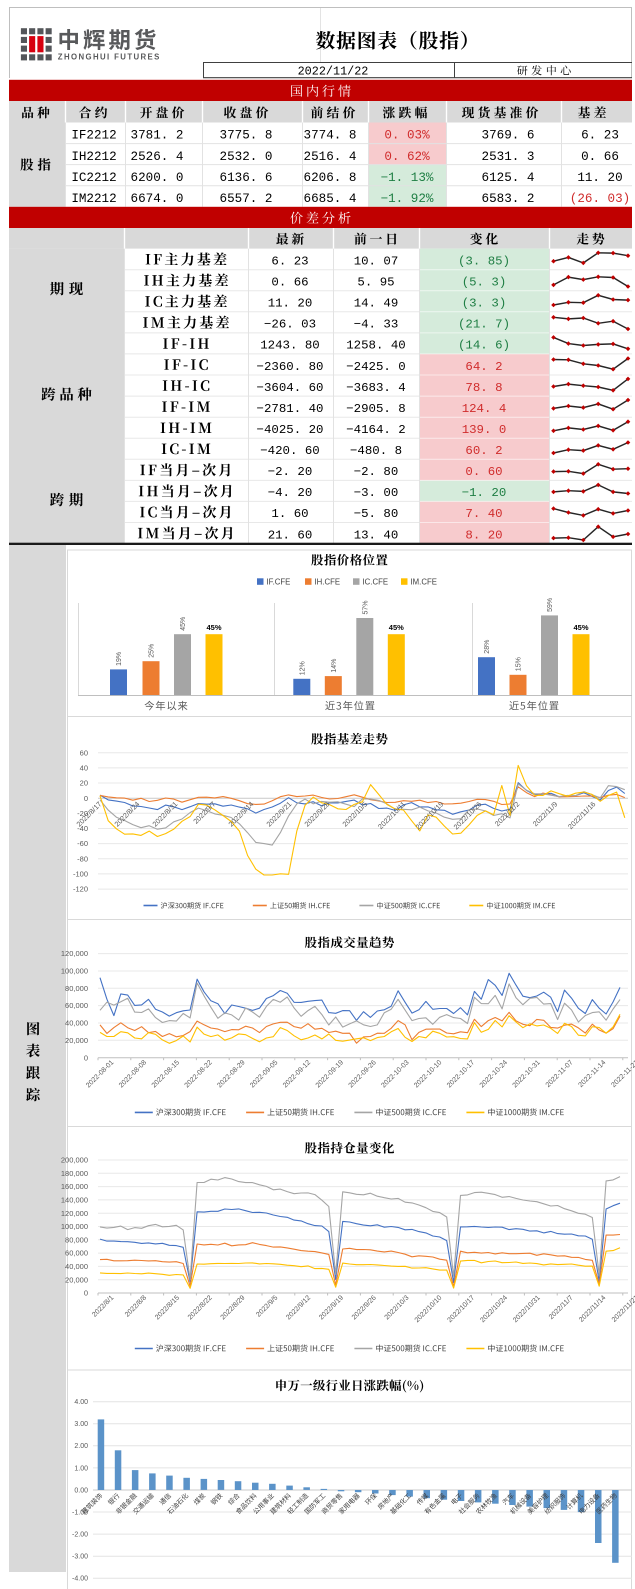 Image resolution: width=635 pixels, height=1589 pixels. I want to click on svg-text: −480. 8, so click(376, 451).